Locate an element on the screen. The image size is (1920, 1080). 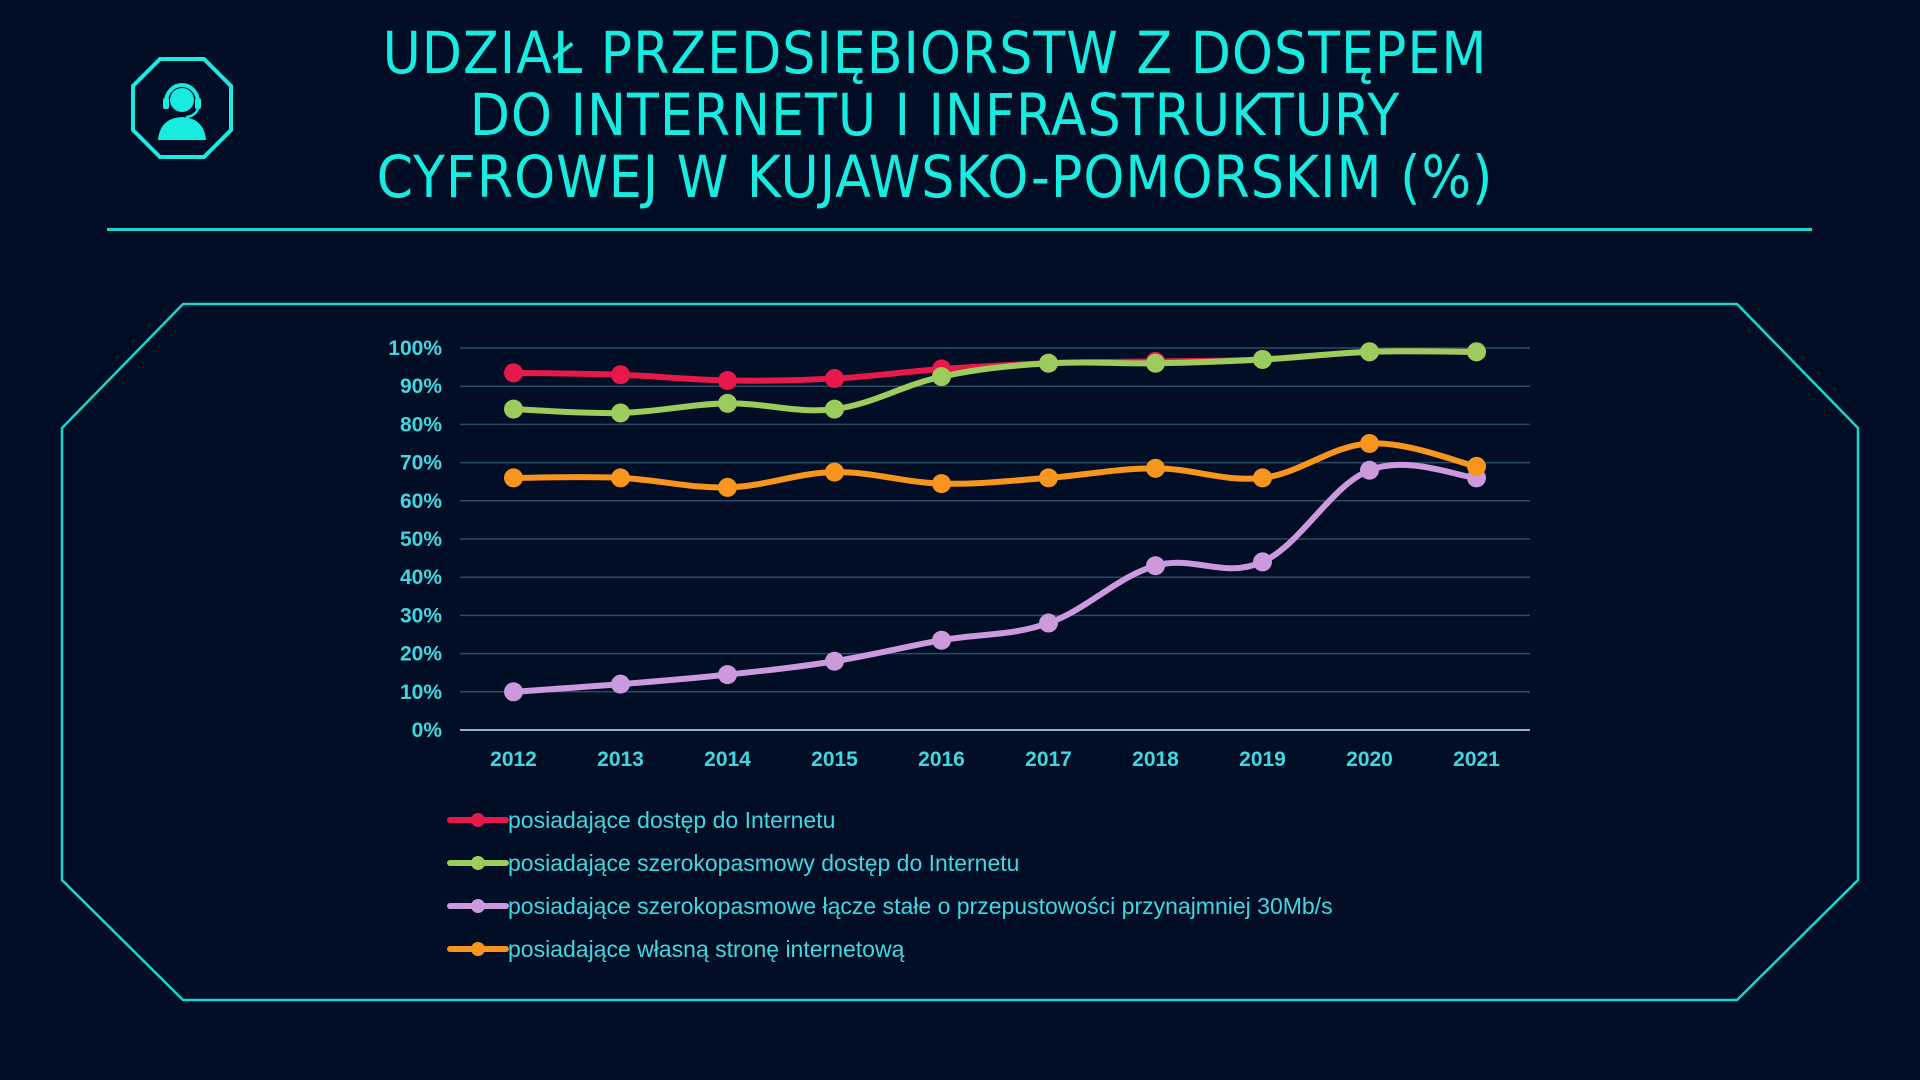
legend-label: posiadające własną stronę internetową is located at coordinates (706, 949).